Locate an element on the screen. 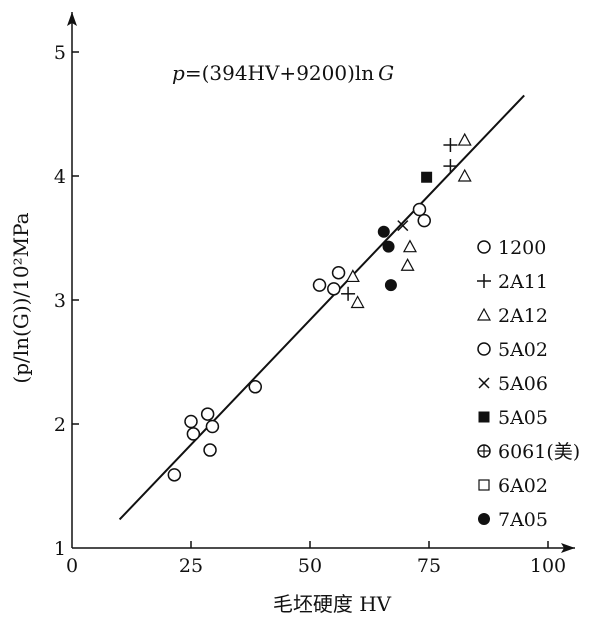 The height and width of the screenshot is (621, 595). formula-p: p is located at coordinates (178, 73).